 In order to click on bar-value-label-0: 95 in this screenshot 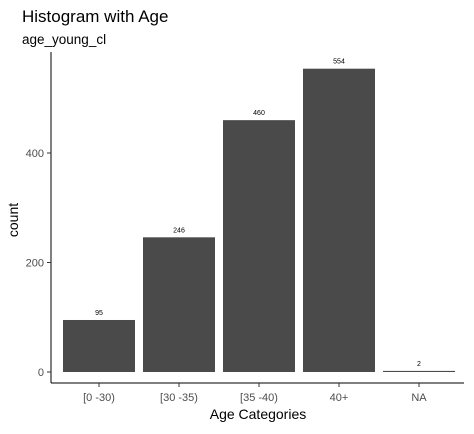, I will do `click(99, 313)`.